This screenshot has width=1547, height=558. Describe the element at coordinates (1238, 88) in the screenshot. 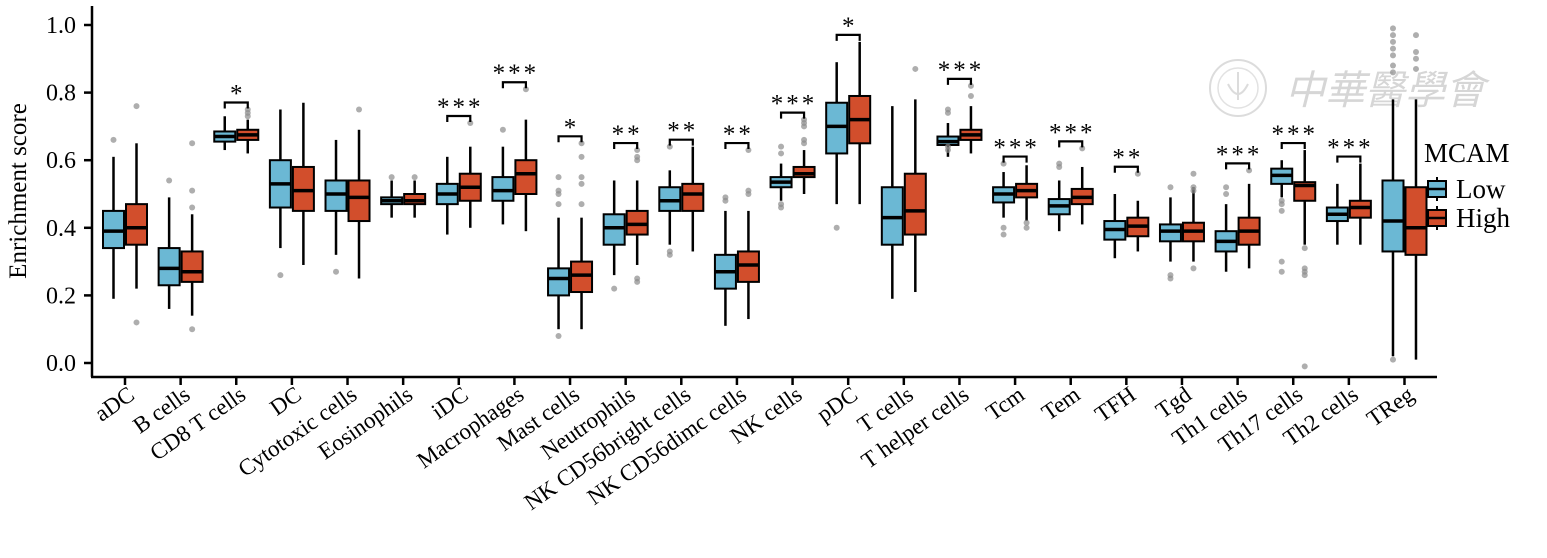

I see `seal-icon` at that location.